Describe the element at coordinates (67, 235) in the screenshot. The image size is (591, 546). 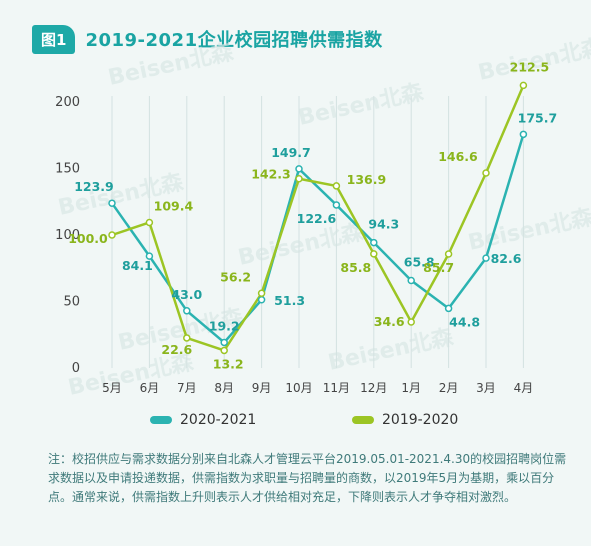
I see `y-tick-label: 100` at that location.